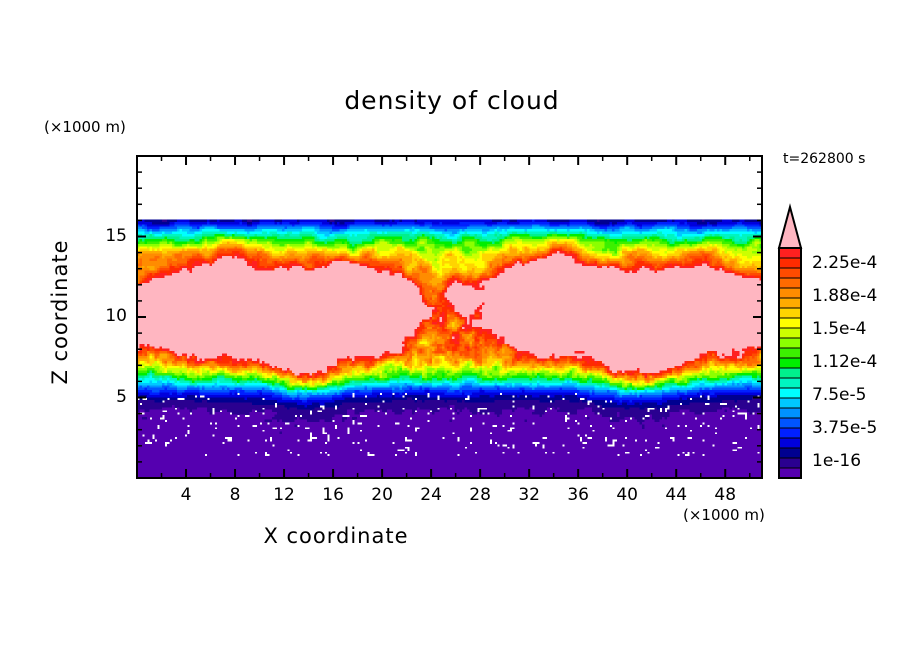 The width and height of the screenshot is (904, 654). Describe the element at coordinates (431, 495) in the screenshot. I see `x-tick-label: 24` at that location.